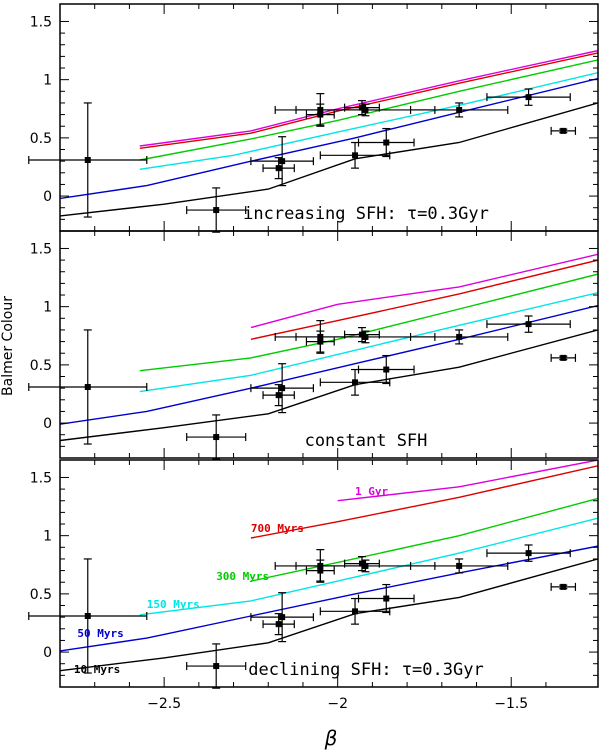 The height and width of the screenshot is (753, 600). I want to click on panel2-obs-12-point, so click(528, 324).